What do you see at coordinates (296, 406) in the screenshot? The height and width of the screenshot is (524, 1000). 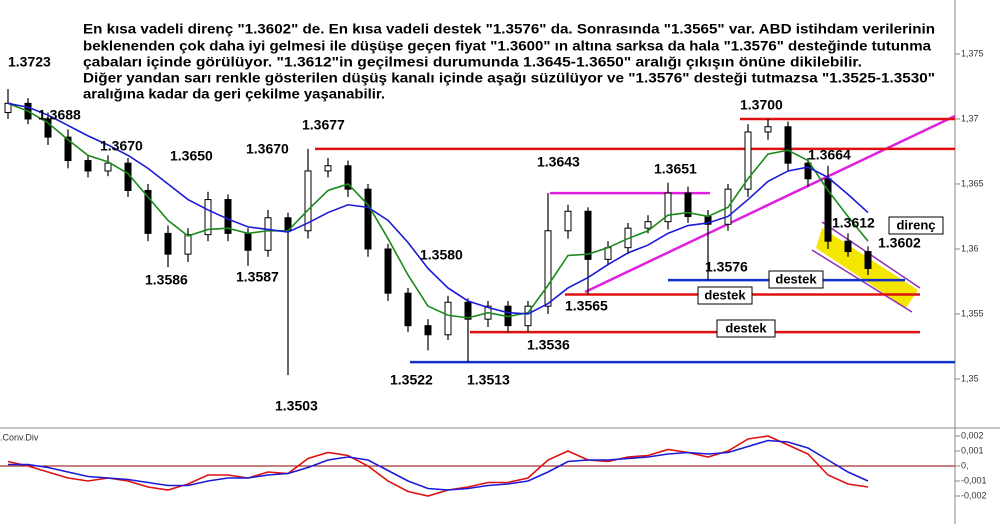 I see `price-annotation: 1.3503` at bounding box center [296, 406].